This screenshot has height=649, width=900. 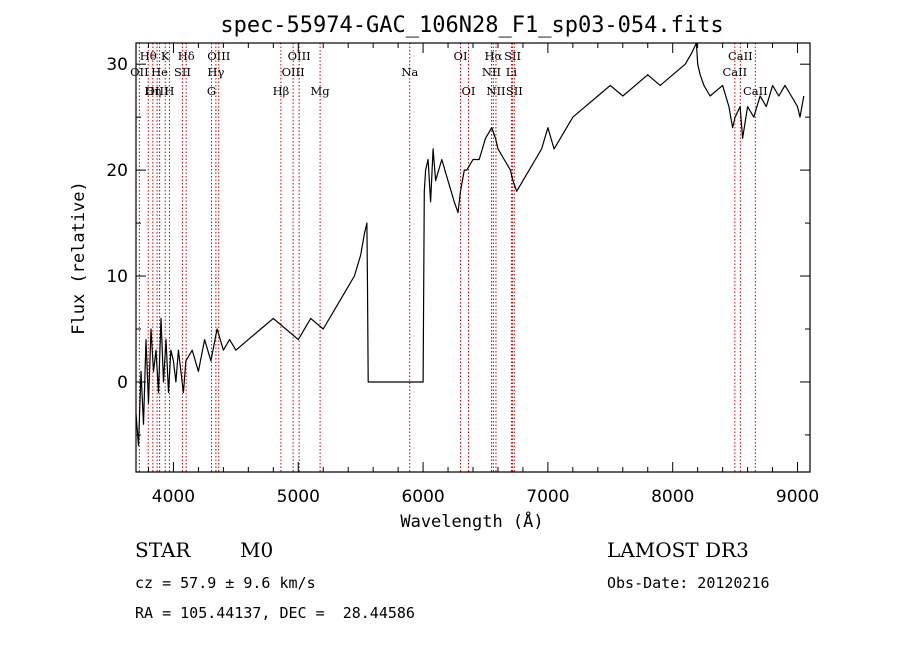 What do you see at coordinates (117, 171) in the screenshot?
I see `y-tick-label: 20` at bounding box center [117, 171].